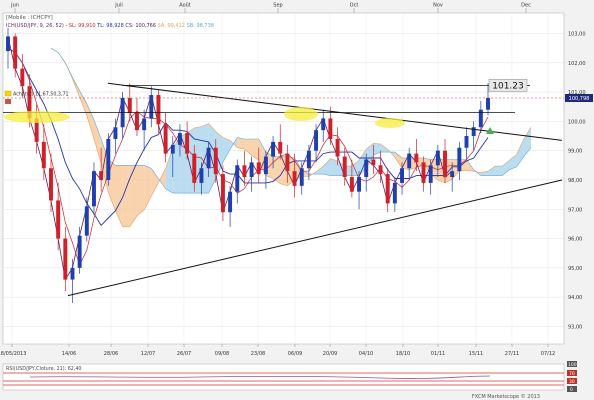 Image resolution: width=594 pixels, height=400 pixels. I want to click on x-tick-label: 04/10, so click(366, 354).